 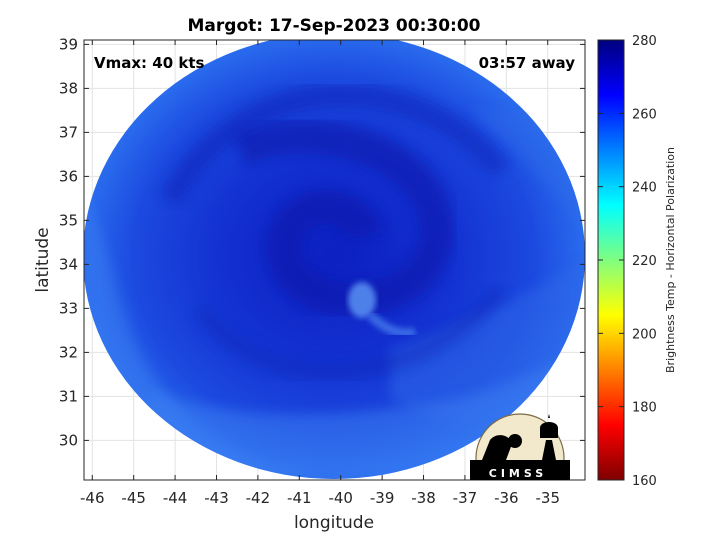 I want to click on x-axis-title: longitude, so click(x=334, y=523).